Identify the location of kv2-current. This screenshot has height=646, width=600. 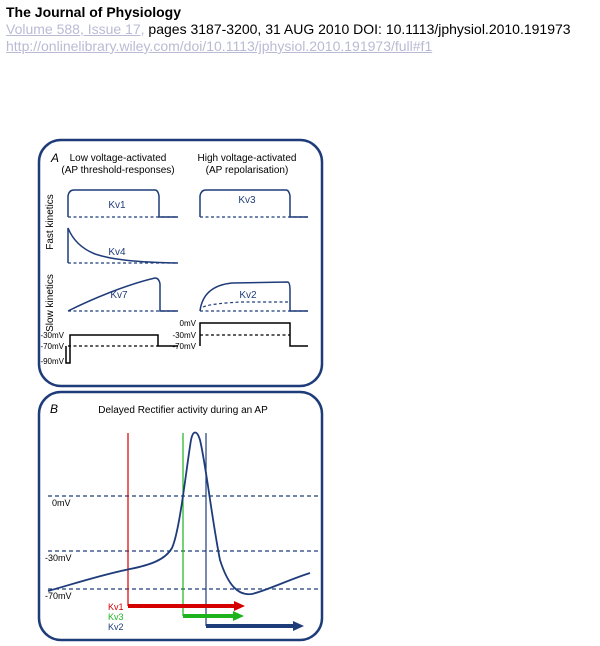
(253, 296).